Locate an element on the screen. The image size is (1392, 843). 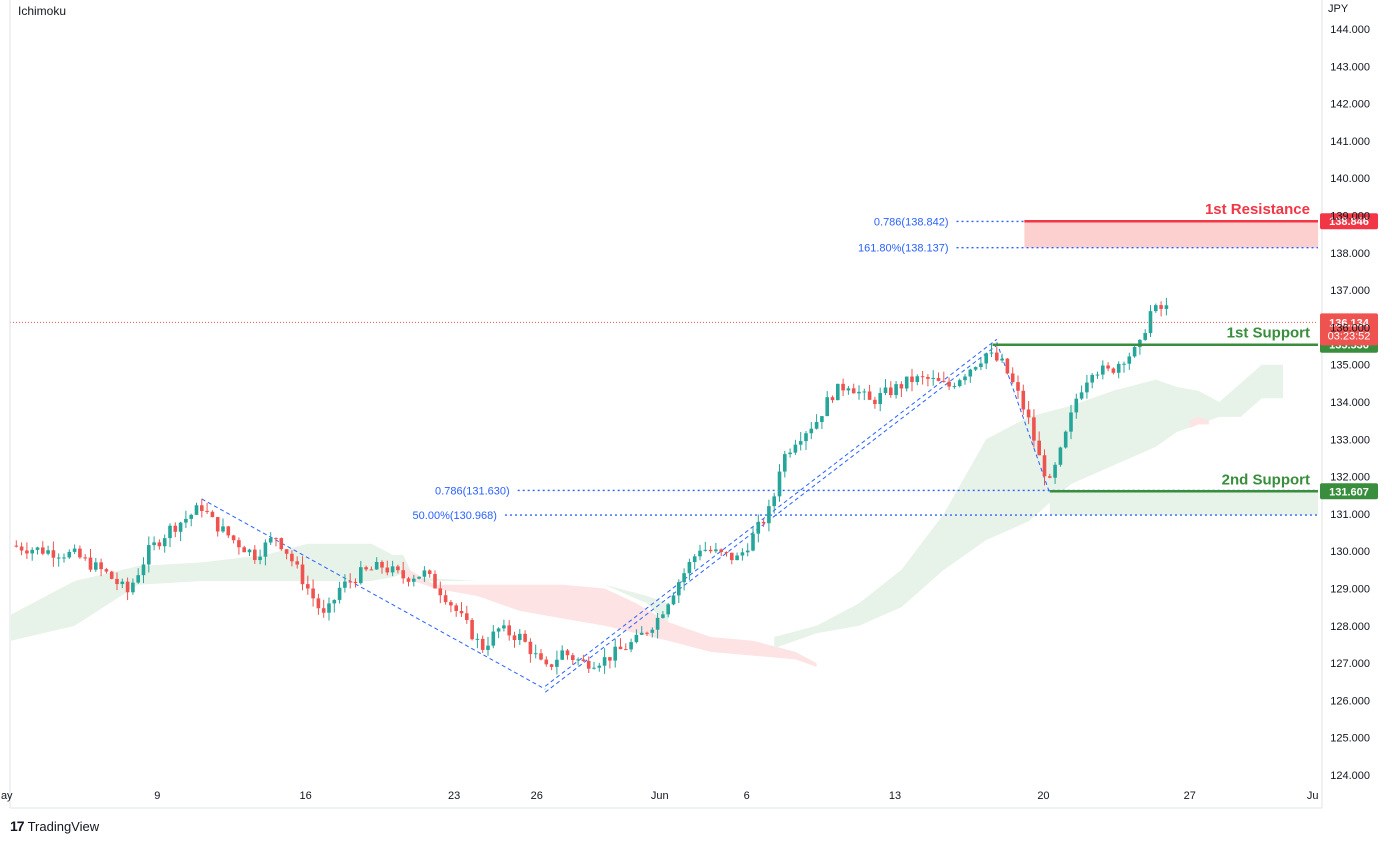
resistance-zone is located at coordinates (1171, 234).